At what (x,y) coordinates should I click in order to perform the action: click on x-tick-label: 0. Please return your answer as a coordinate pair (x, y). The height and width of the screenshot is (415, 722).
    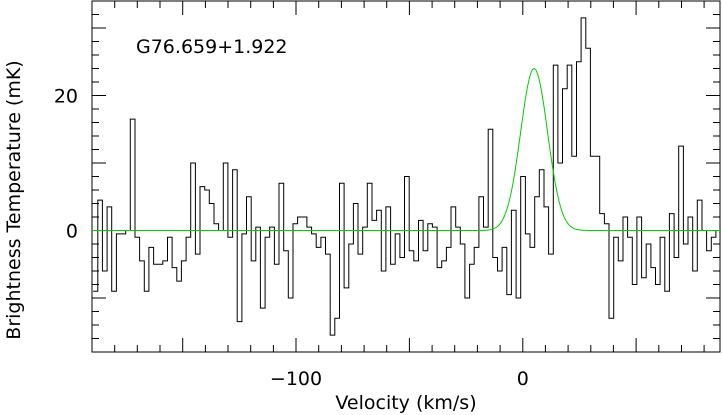
    Looking at the image, I should click on (523, 379).